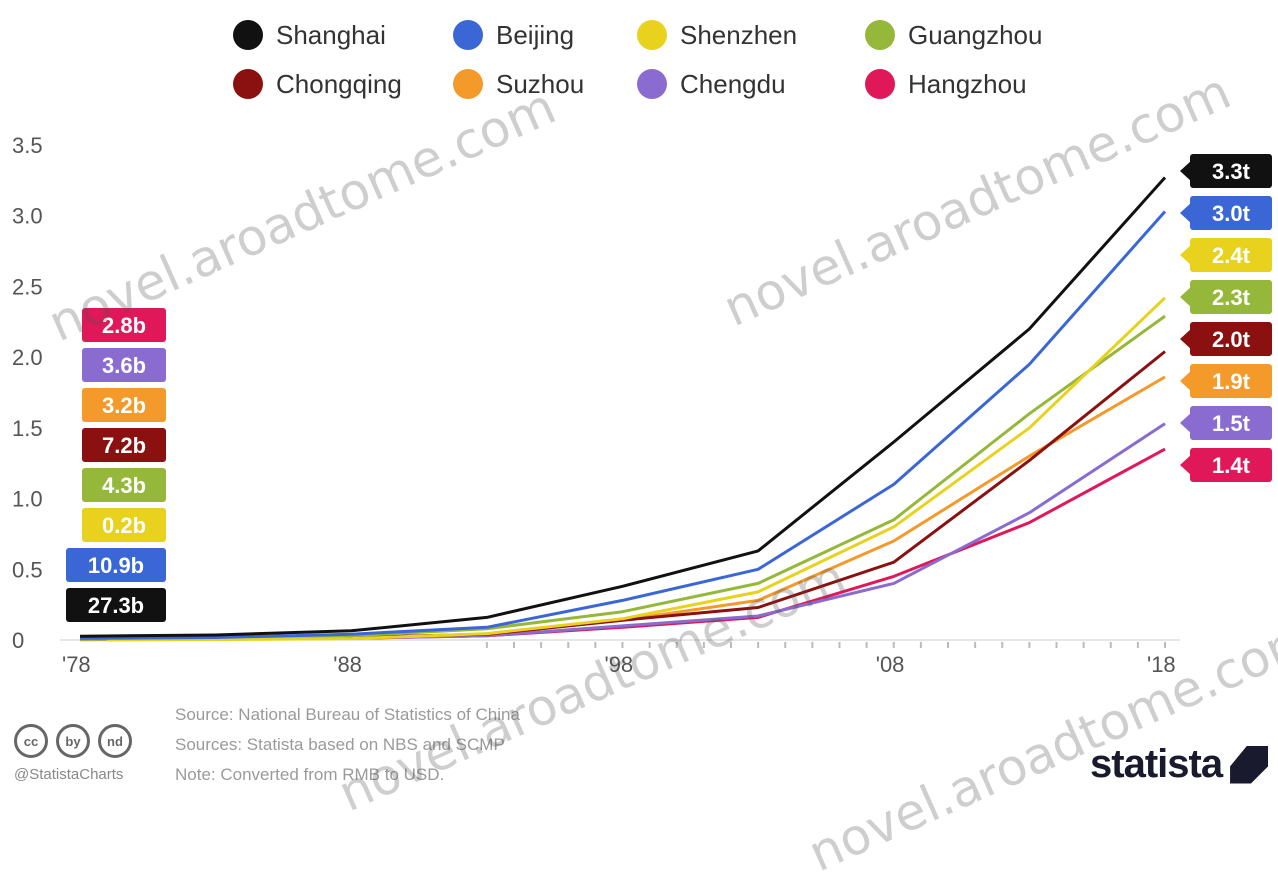 This screenshot has height=883, width=1278. I want to click on end-badge-label: 1.4t, so click(1231, 465).